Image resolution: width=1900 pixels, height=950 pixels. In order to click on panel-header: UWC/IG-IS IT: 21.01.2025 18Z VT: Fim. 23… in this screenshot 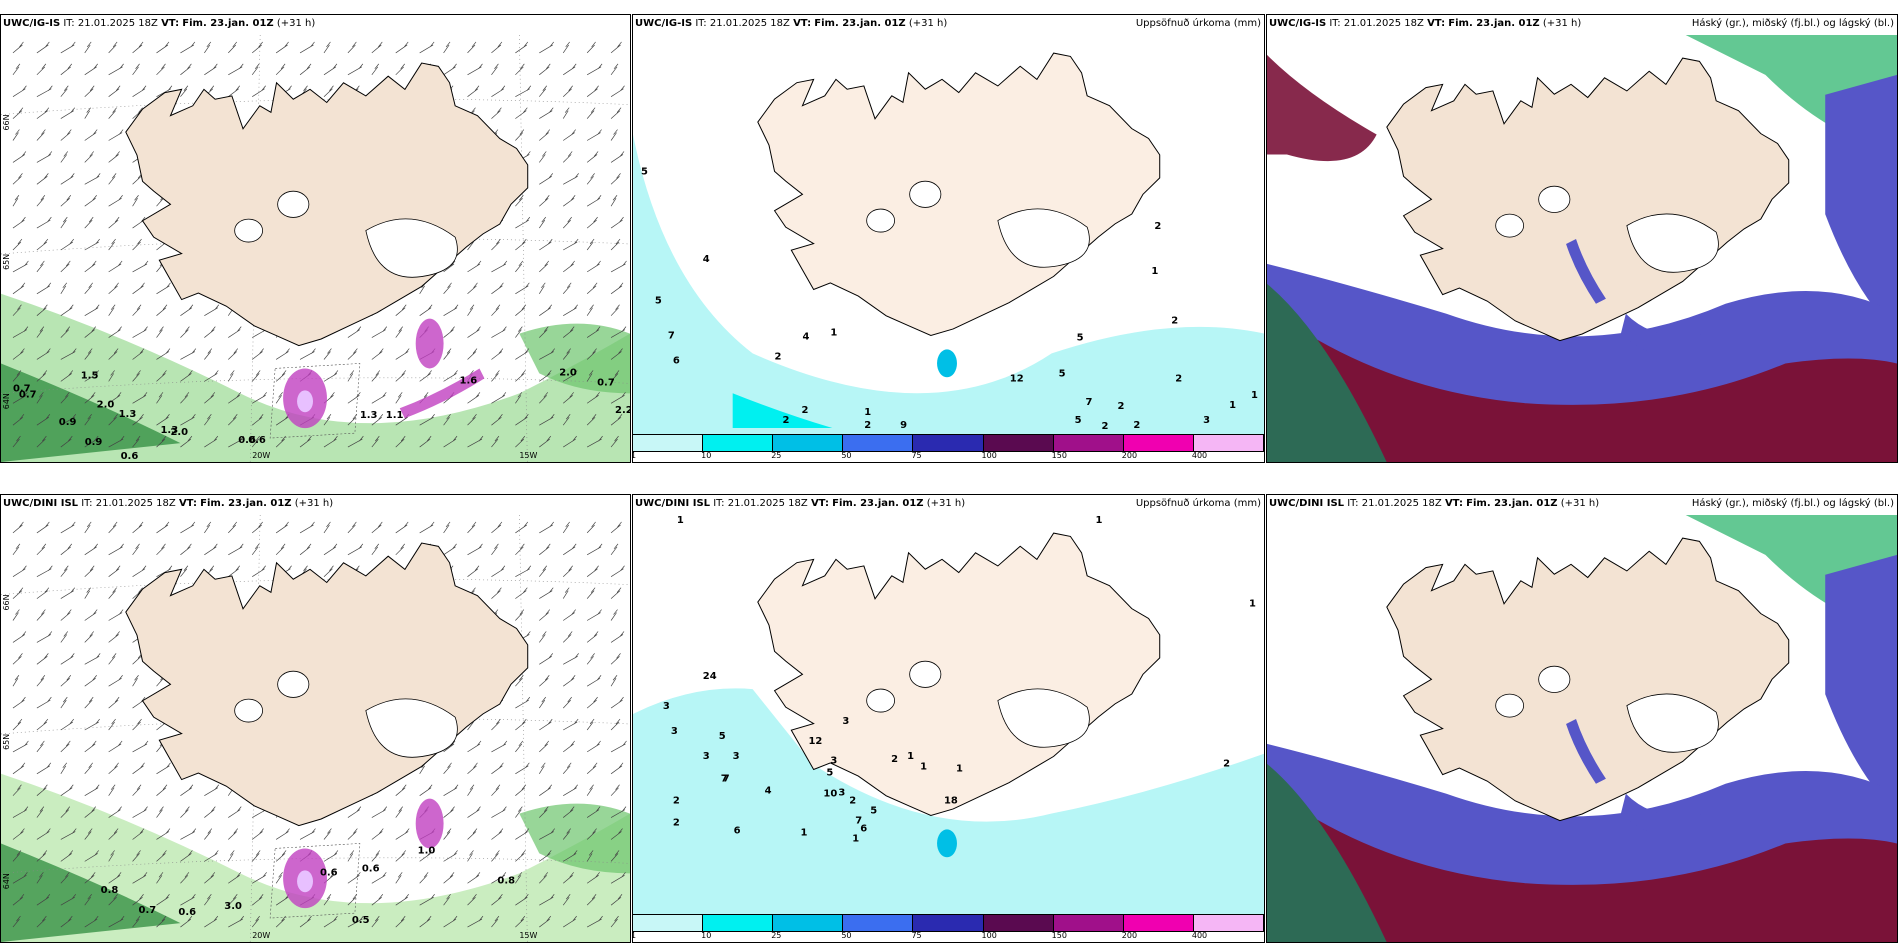, I will do `click(159, 23)`.